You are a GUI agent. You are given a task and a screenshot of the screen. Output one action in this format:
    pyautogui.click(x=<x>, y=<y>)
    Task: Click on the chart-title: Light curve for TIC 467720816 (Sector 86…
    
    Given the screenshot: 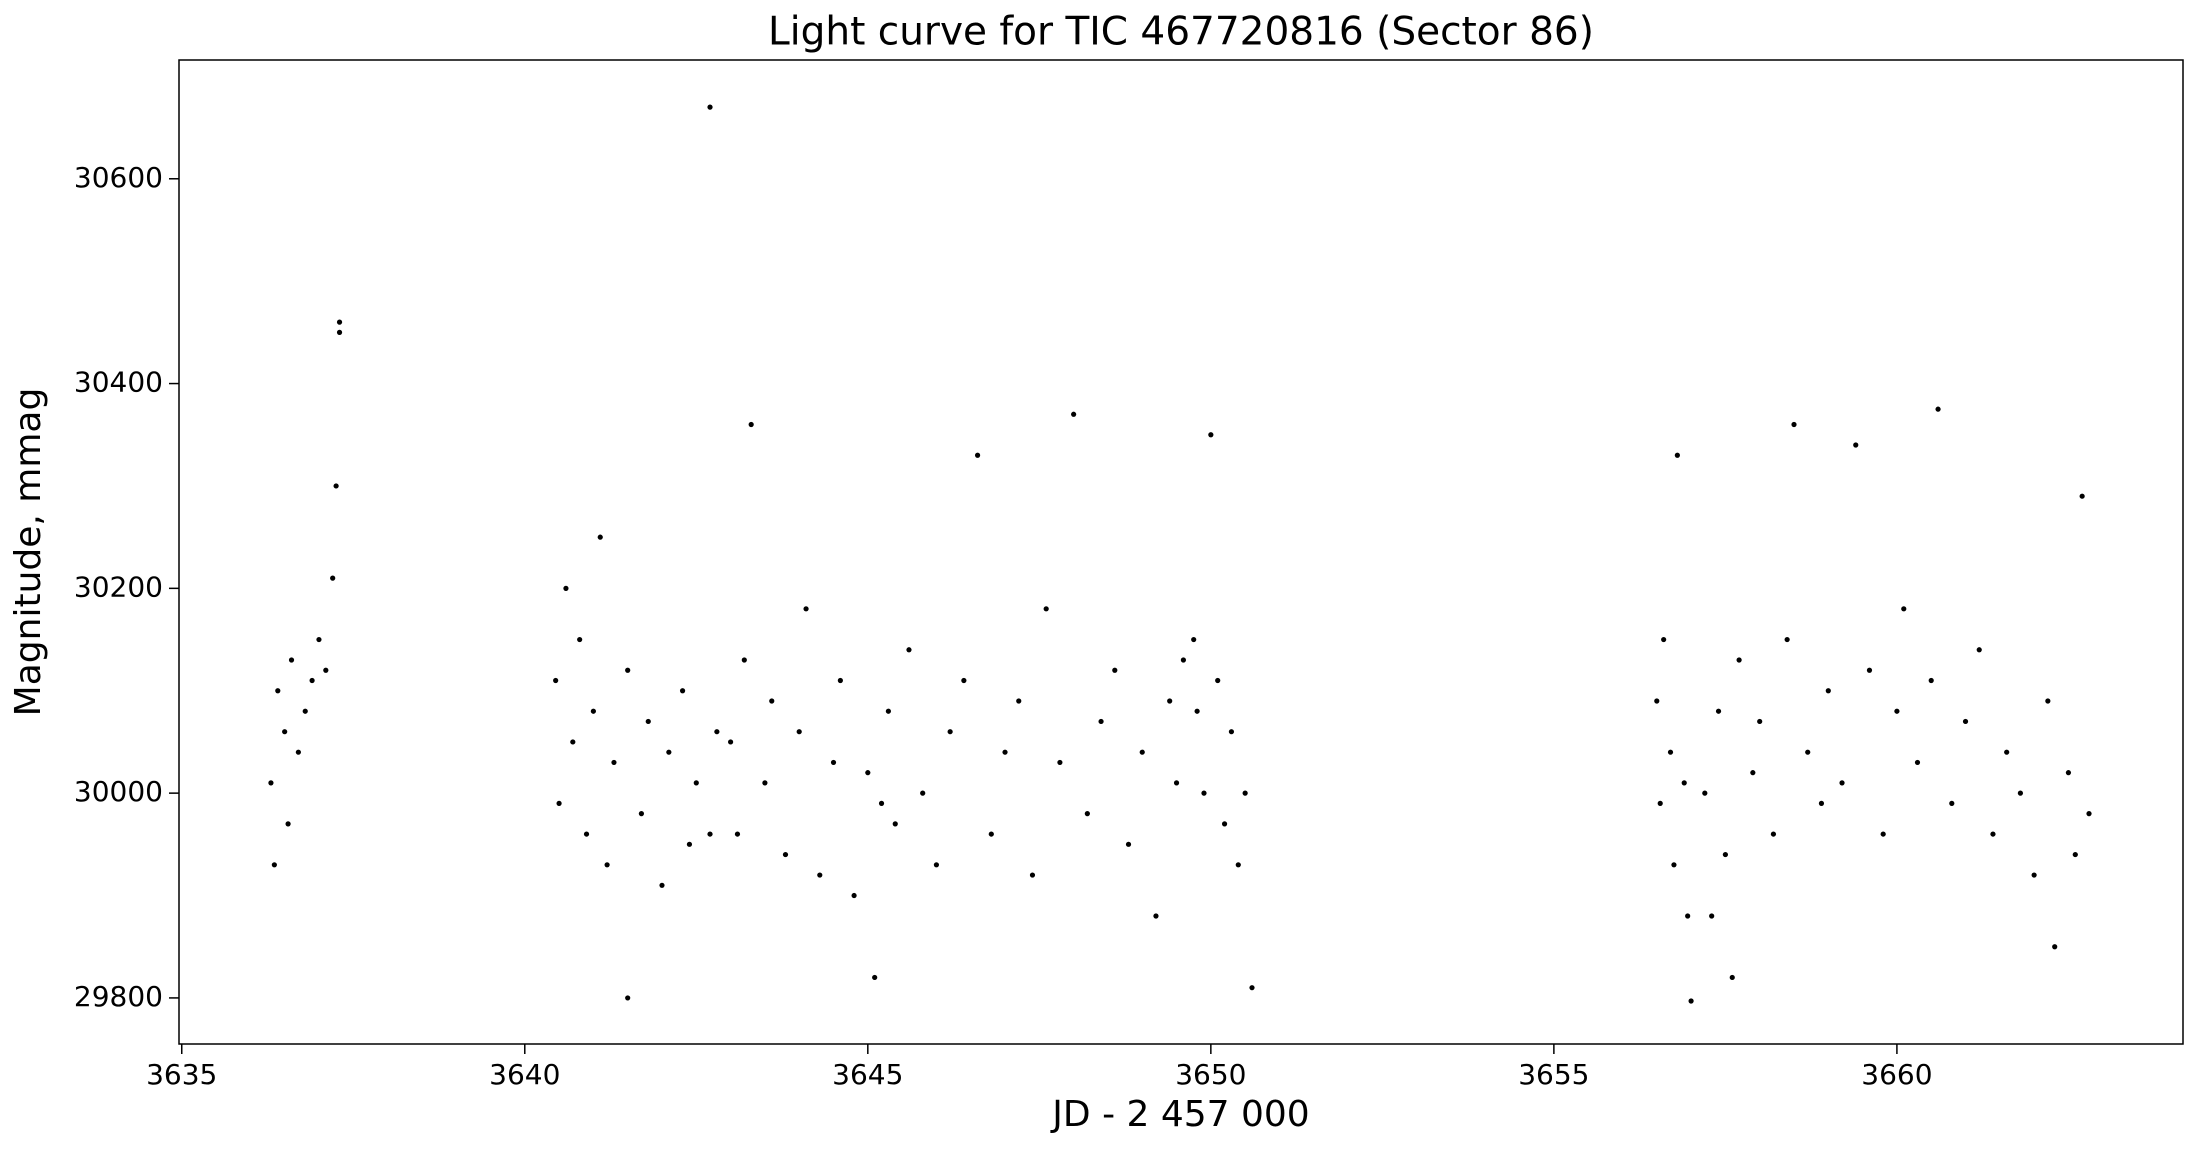 What is the action you would take?
    pyautogui.click(x=1181, y=32)
    